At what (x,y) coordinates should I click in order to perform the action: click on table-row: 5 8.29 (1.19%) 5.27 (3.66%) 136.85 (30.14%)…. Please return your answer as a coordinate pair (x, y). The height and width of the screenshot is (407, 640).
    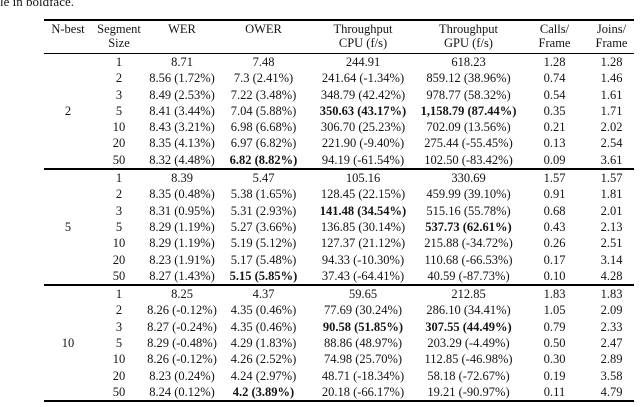
    Looking at the image, I should click on (339, 227).